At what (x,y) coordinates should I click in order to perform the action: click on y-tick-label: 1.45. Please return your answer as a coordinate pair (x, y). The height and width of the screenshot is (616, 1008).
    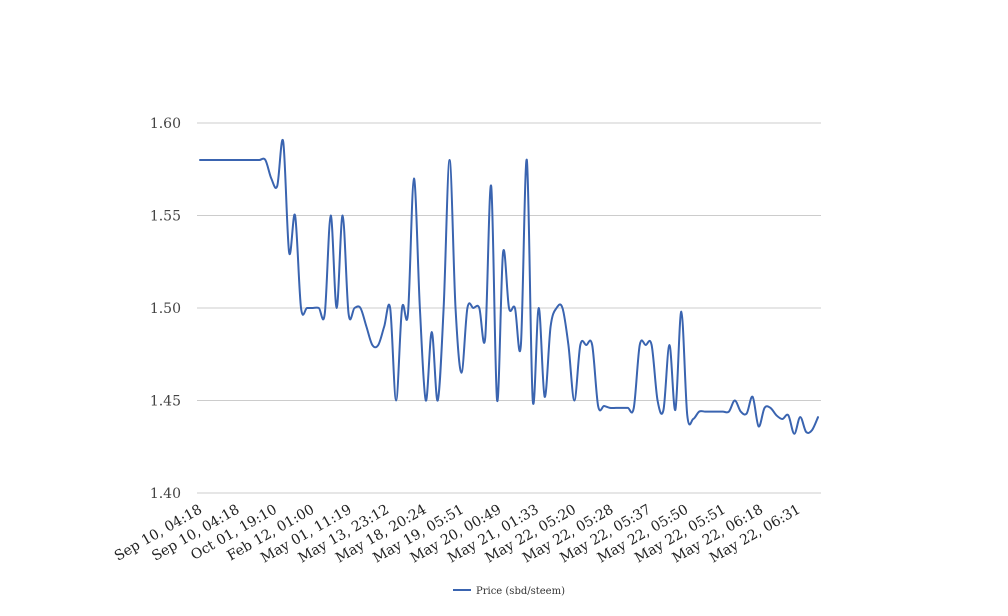
    Looking at the image, I should click on (165, 402).